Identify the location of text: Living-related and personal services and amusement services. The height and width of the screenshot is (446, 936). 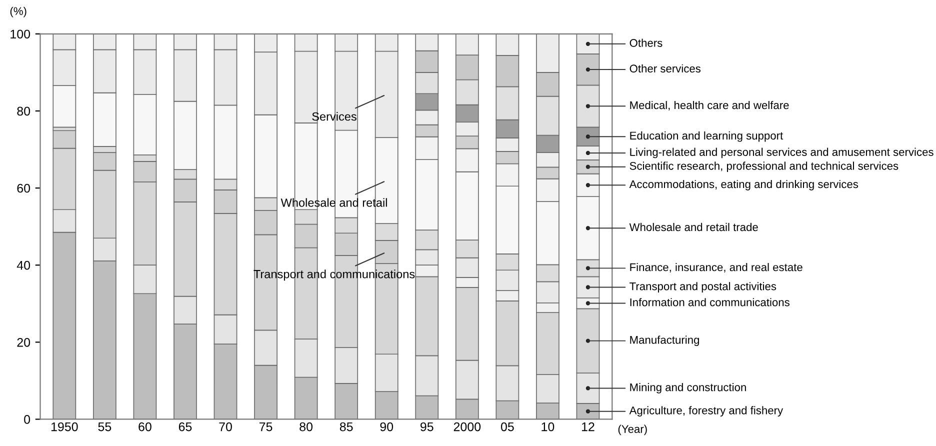
(782, 153).